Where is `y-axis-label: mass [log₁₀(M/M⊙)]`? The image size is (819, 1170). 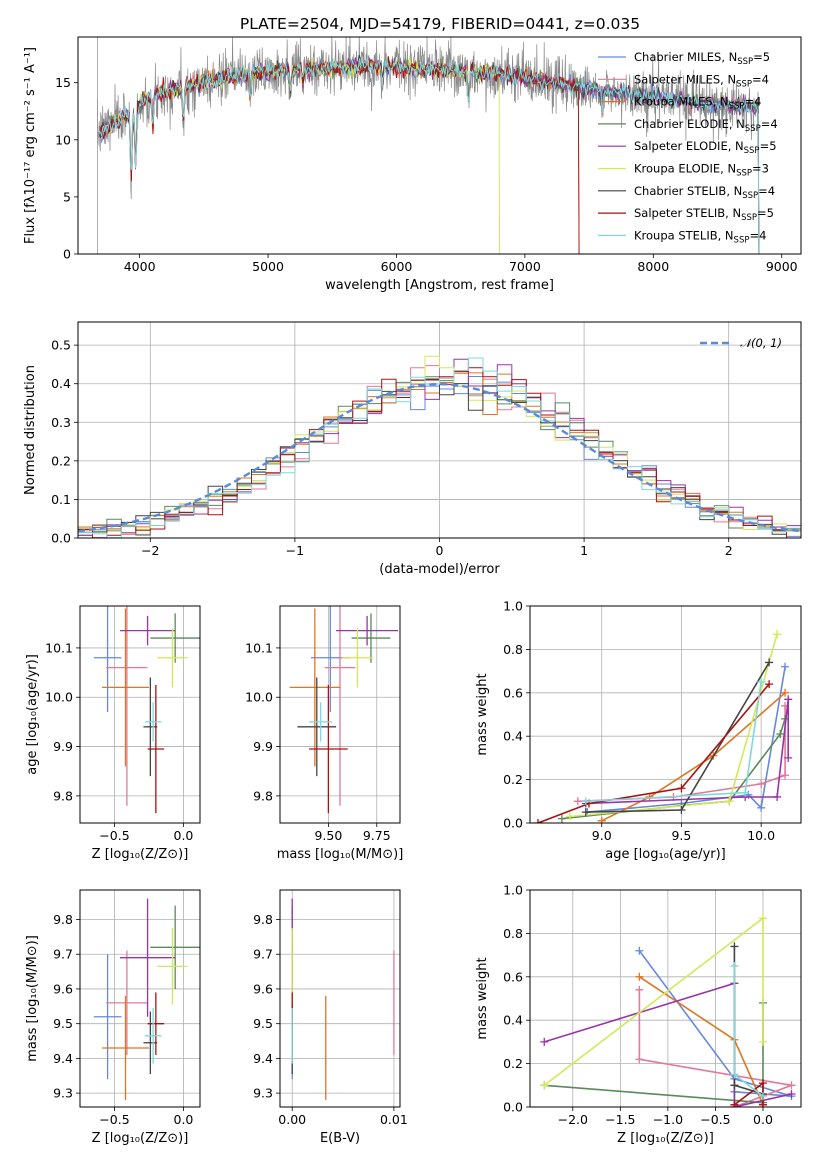
y-axis-label: mass [log₁₀(M/M⊙)] is located at coordinates (32, 998).